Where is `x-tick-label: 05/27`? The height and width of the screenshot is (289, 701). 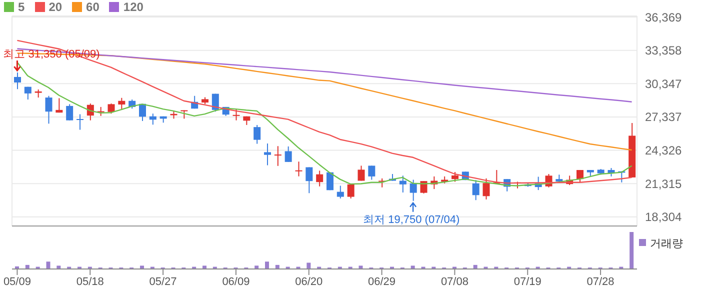 x-tick-label: 05/27 is located at coordinates (163, 282).